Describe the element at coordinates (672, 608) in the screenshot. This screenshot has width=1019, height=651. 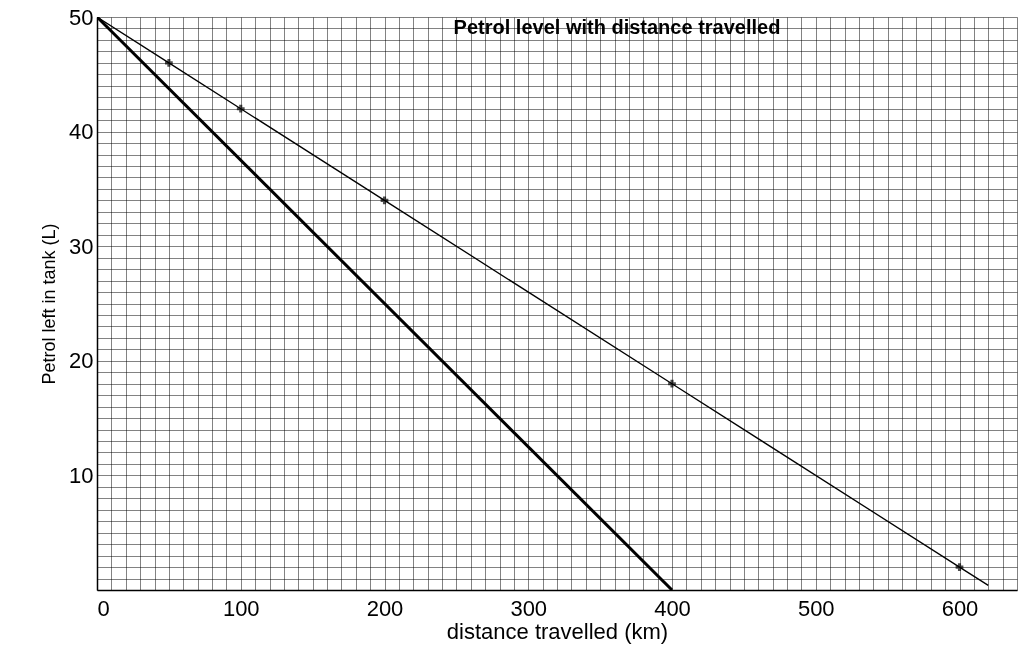
I see `x-tick-label: 400` at that location.